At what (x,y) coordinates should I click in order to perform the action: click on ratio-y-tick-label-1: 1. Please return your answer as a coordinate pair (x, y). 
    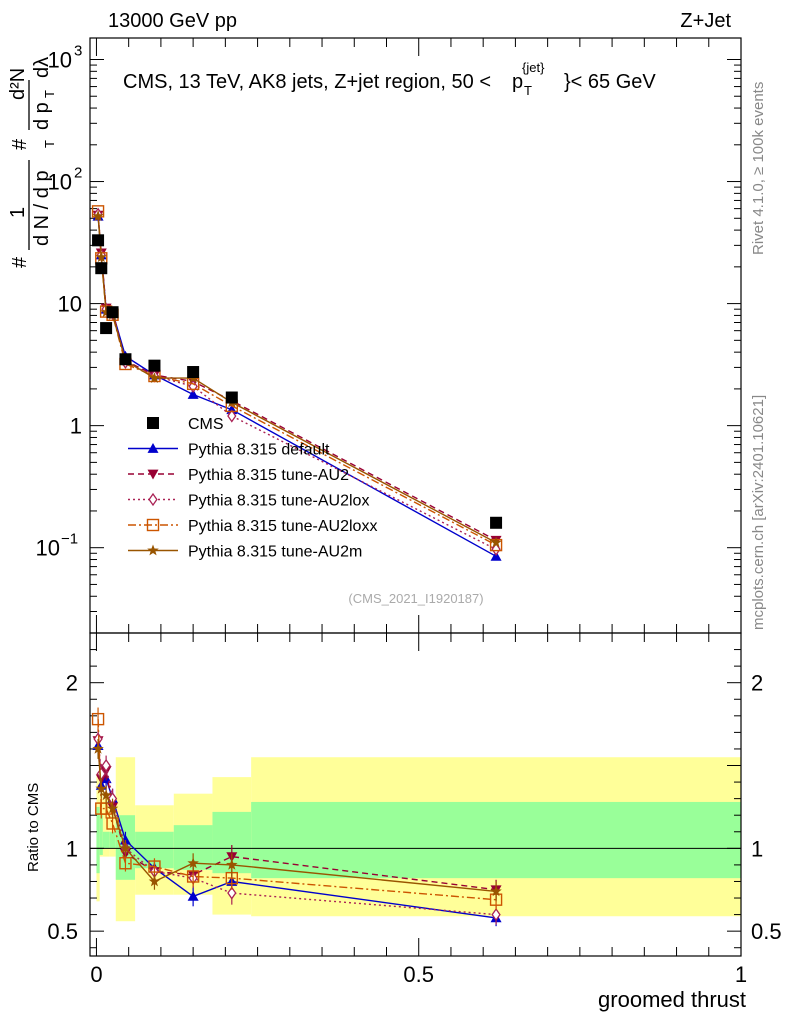
    Looking at the image, I should click on (72, 848).